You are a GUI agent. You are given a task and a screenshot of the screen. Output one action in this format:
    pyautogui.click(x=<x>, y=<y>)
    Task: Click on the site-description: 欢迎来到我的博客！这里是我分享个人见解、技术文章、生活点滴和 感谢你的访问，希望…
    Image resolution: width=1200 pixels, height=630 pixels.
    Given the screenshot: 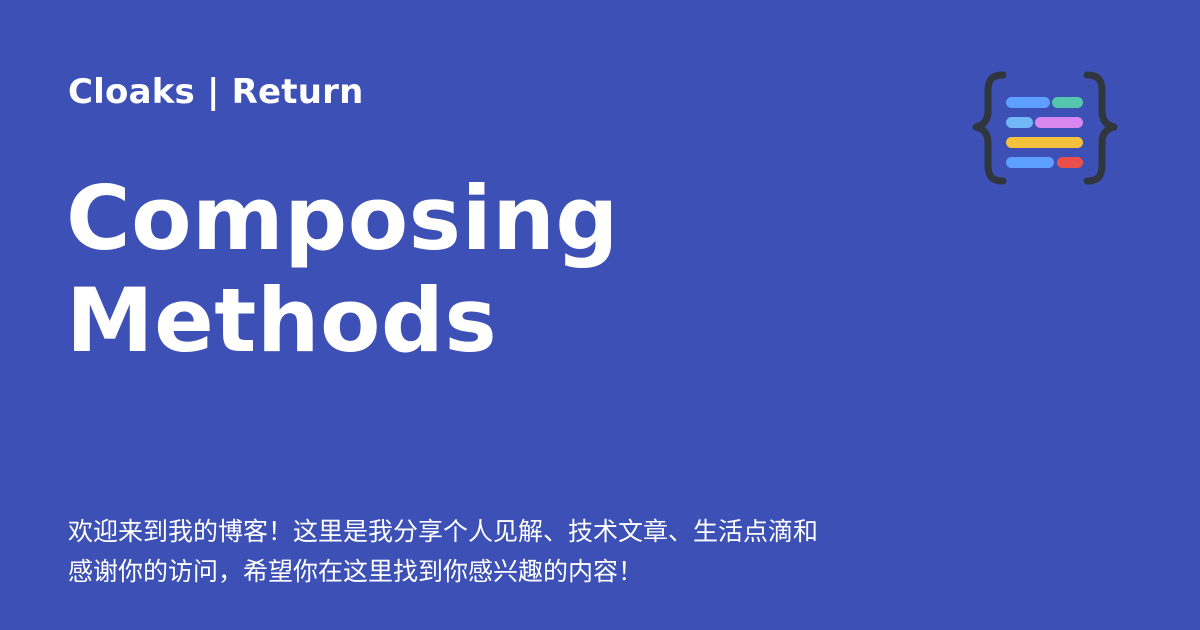 What is the action you would take?
    pyautogui.click(x=481, y=552)
    